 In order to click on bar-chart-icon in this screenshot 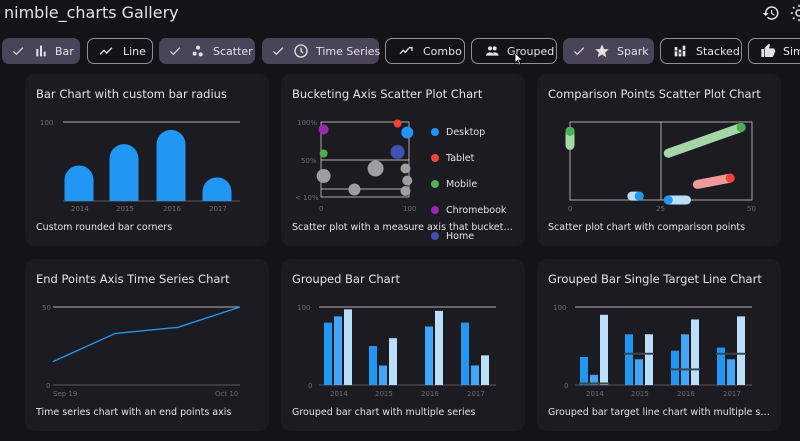, I will do `click(41, 51)`.